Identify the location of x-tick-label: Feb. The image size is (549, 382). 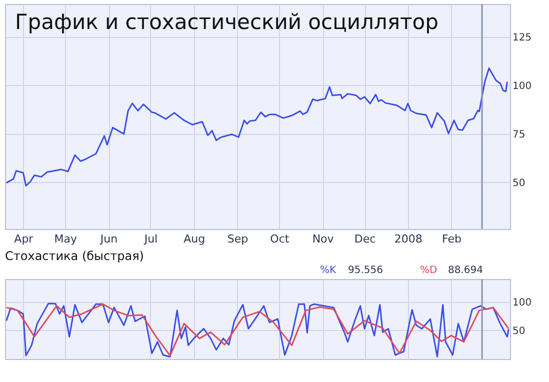
(452, 239).